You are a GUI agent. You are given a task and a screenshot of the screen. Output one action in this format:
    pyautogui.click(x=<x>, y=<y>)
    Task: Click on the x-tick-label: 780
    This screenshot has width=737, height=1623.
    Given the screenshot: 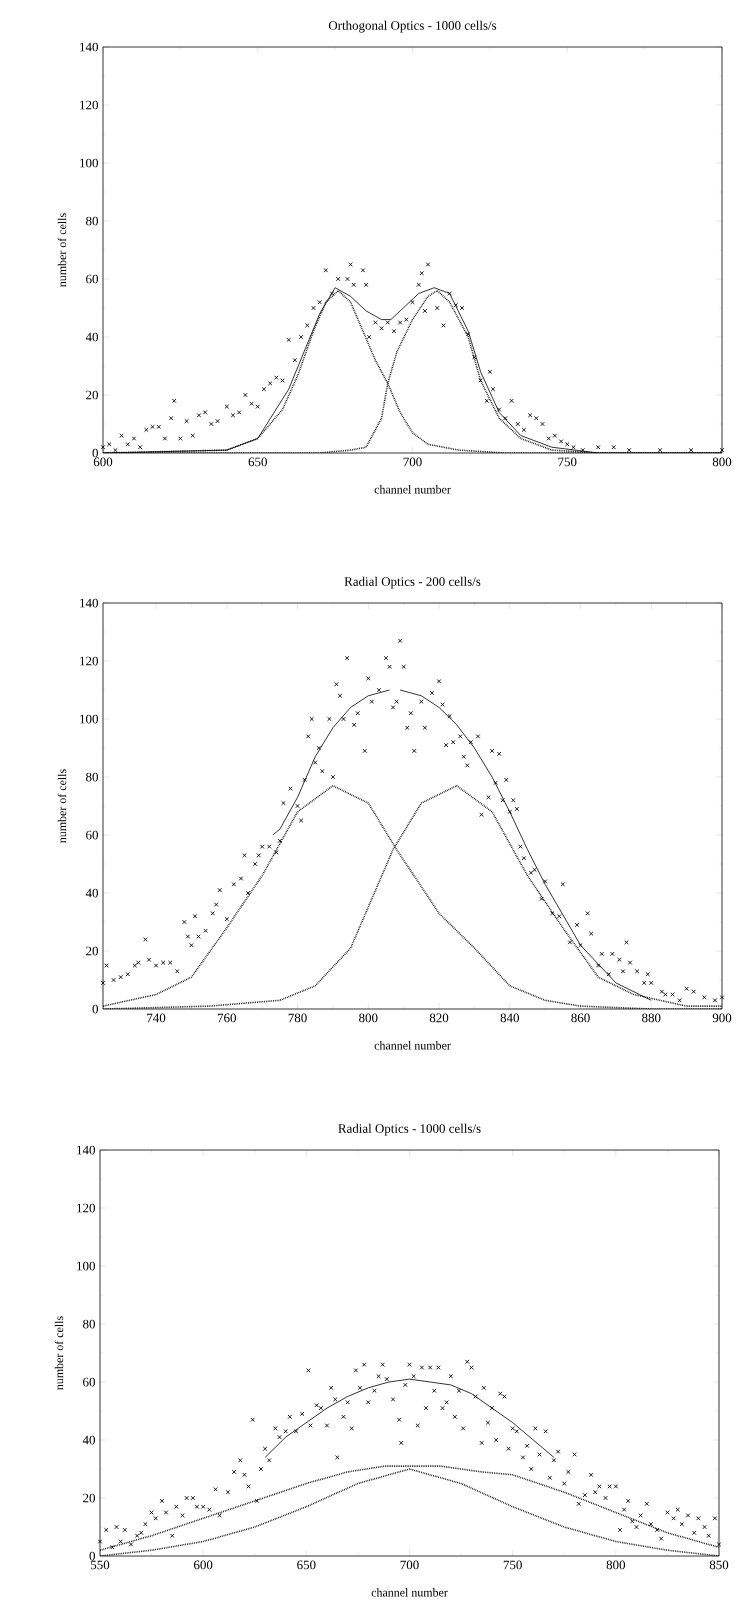 What is the action you would take?
    pyautogui.click(x=297, y=1018)
    